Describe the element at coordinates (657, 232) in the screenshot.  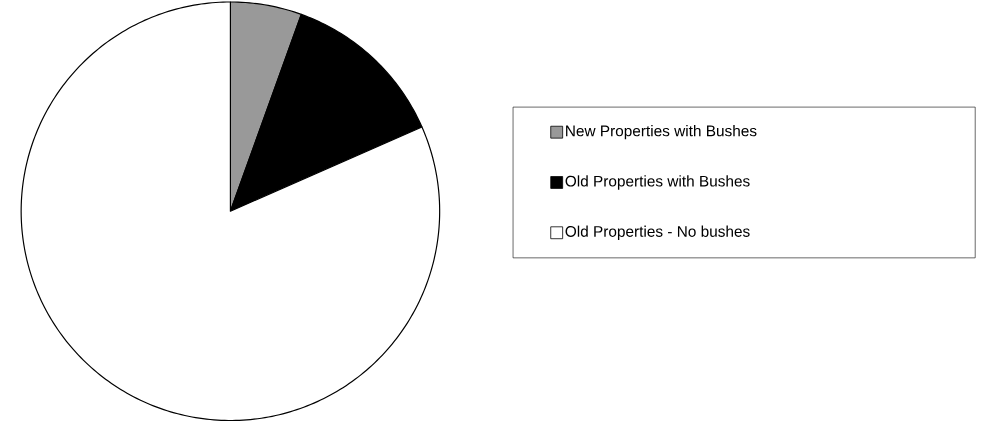
I see `legend-label: Old Properties - No bushes` at that location.